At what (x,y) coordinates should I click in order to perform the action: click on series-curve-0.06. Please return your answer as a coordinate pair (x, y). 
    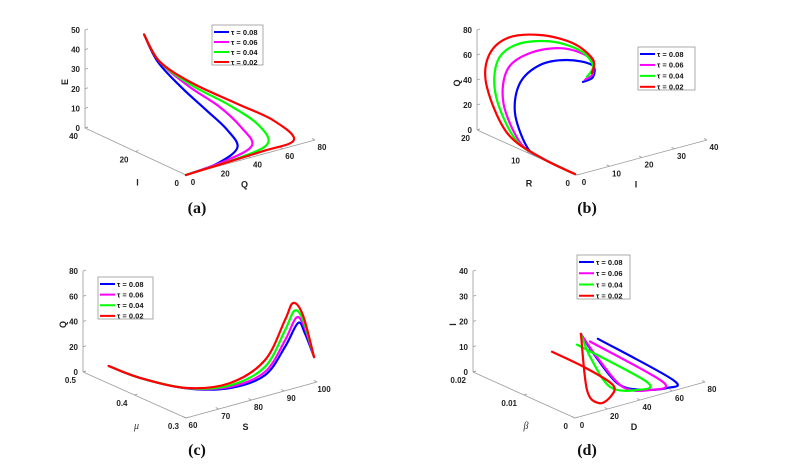
    Looking at the image, I should click on (548, 111).